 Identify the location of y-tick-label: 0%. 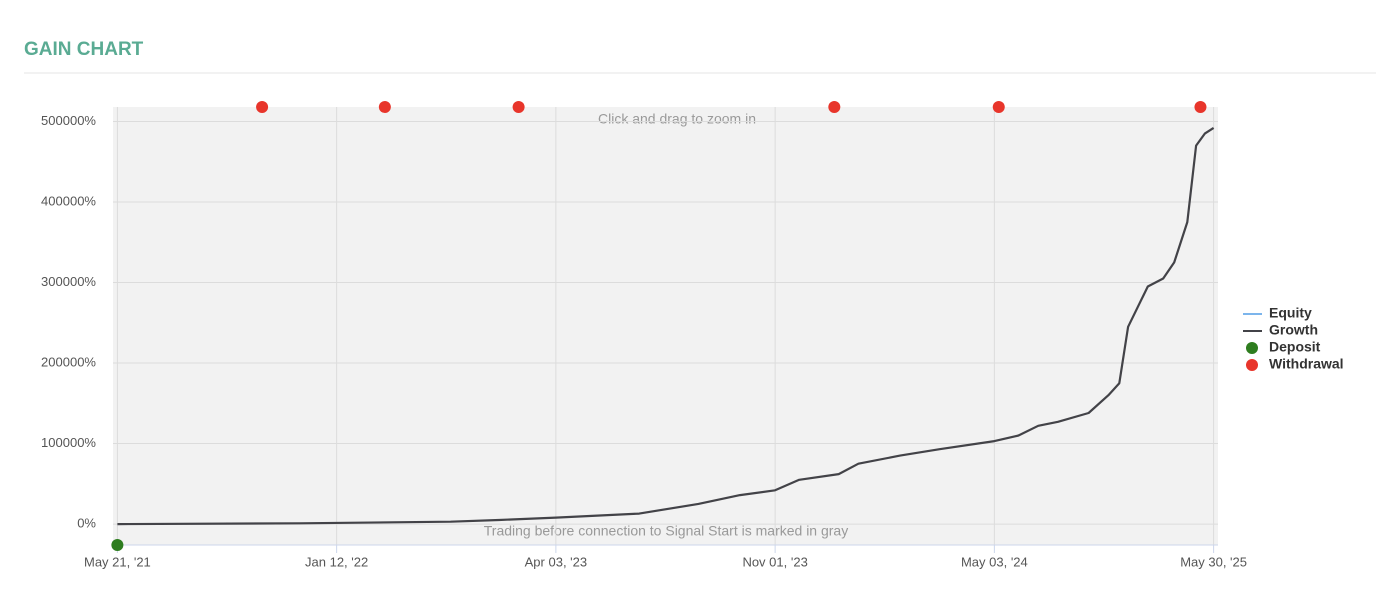
(86, 523).